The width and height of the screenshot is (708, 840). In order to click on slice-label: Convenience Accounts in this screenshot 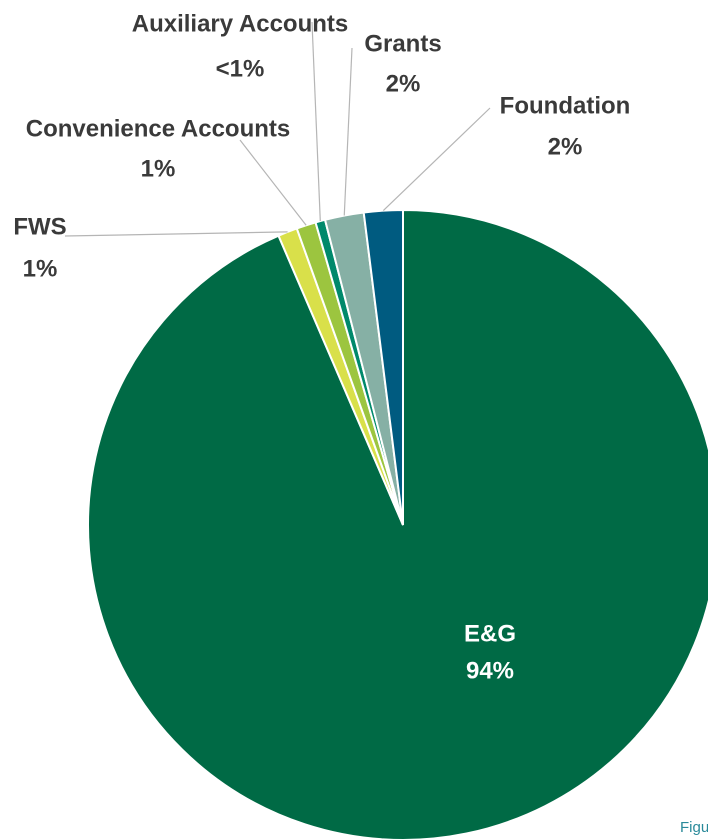, I will do `click(158, 128)`.